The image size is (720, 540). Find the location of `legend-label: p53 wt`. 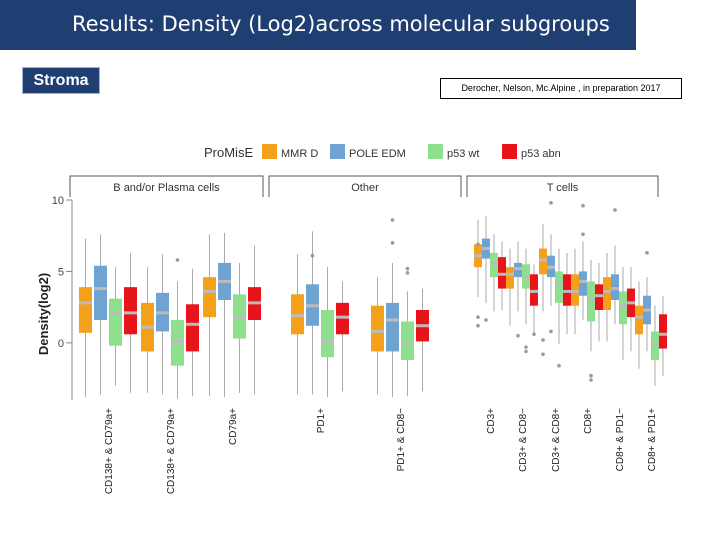

legend-label: p53 wt is located at coordinates (463, 154).